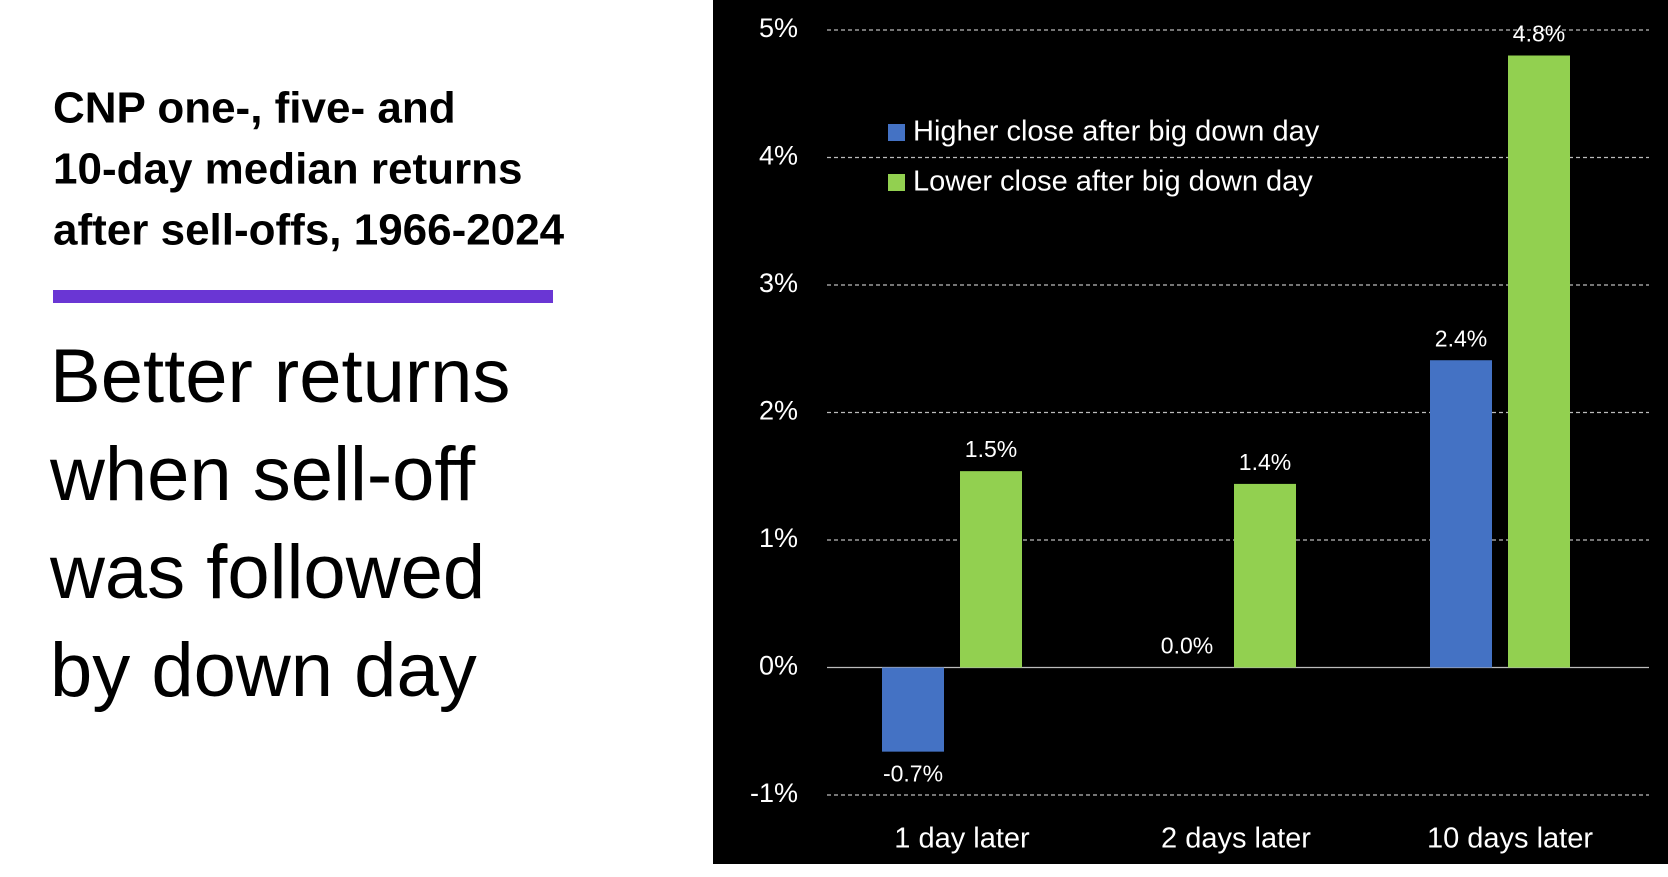 The height and width of the screenshot is (877, 1668). Describe the element at coordinates (1510, 839) in the screenshot. I see `x-tick-label: 10 days later` at that location.